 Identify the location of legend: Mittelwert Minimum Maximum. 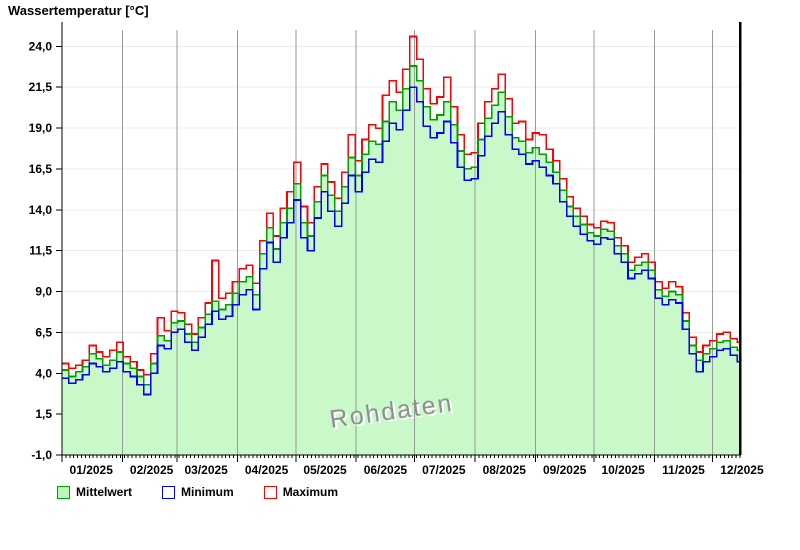
(197, 492).